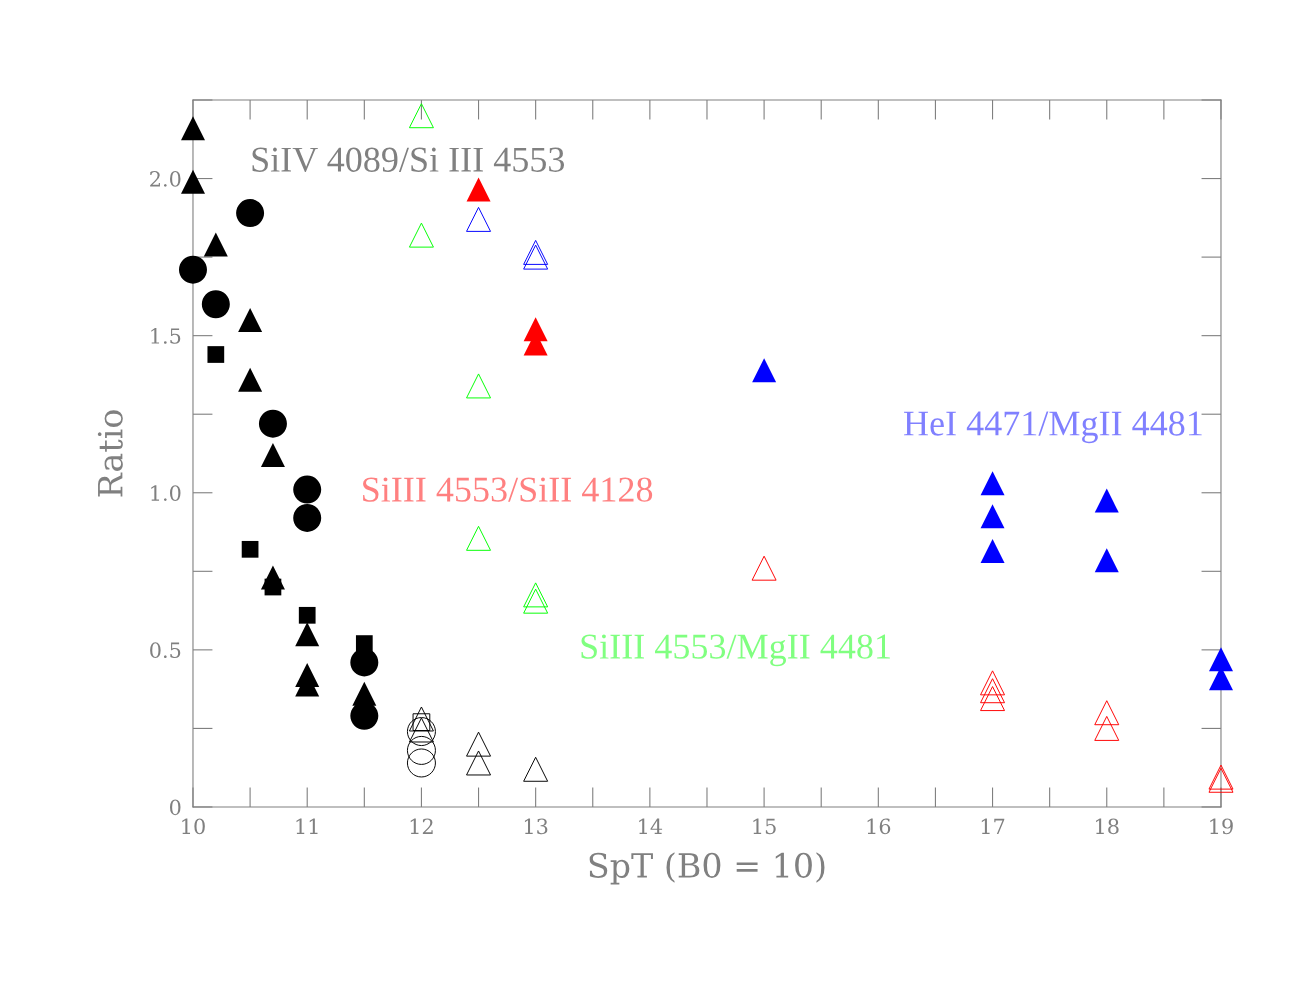  What do you see at coordinates (1107, 826) in the screenshot?
I see `x-tick-label: 18` at bounding box center [1107, 826].